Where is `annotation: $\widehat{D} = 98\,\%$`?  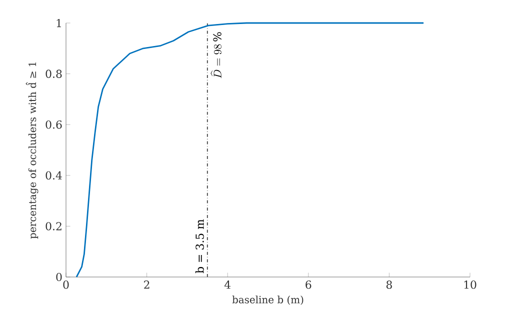
annotation: $\widehat{D} = 98\,\%$ is located at coordinates (216, 55).